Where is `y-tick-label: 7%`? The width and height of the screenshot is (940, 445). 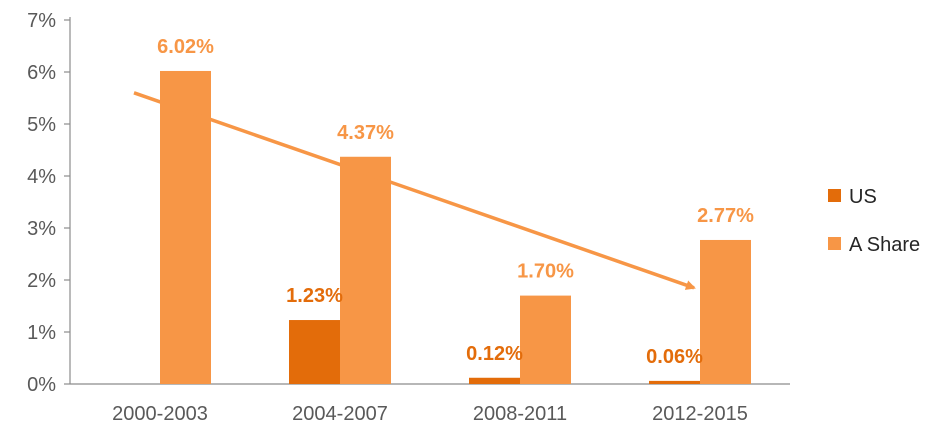
y-tick-label: 7% is located at coordinates (41, 21).